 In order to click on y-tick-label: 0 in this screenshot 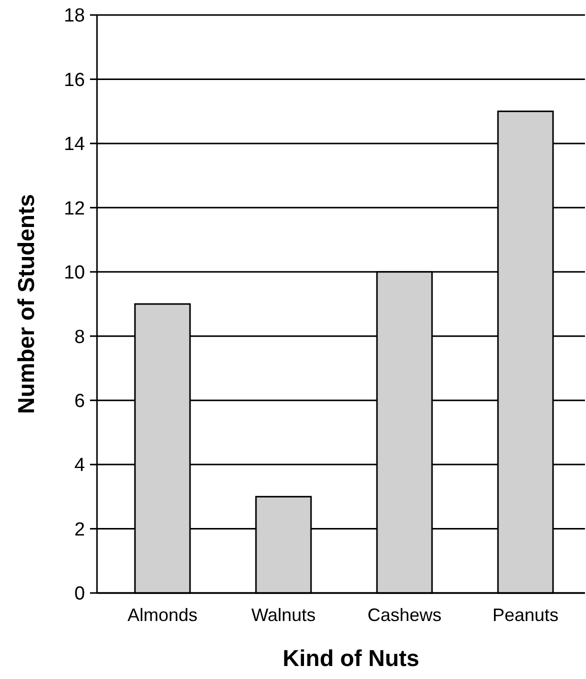, I will do `click(79, 594)`.